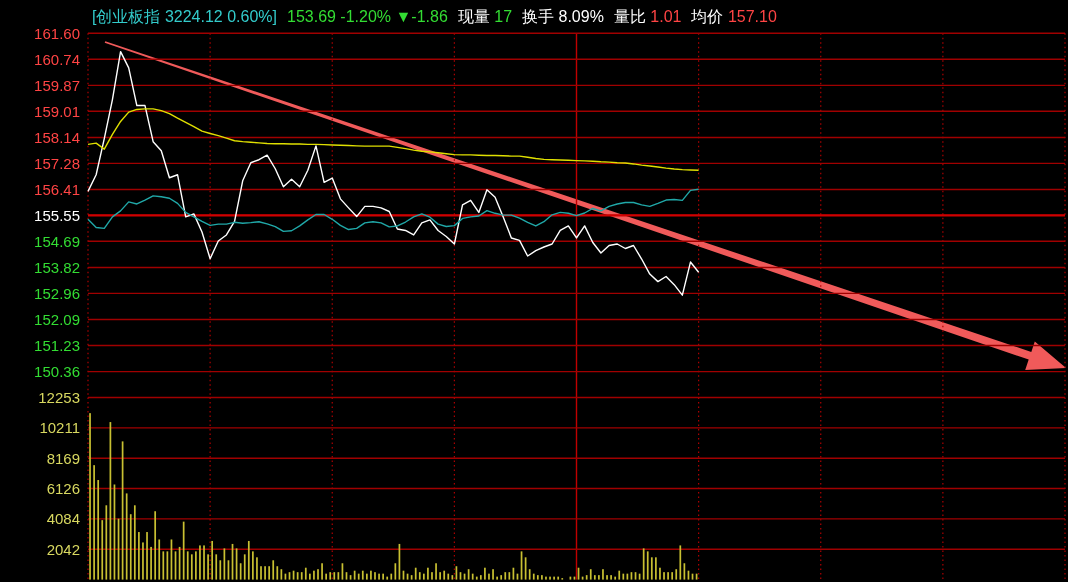 The image size is (1068, 582). What do you see at coordinates (57, 320) in the screenshot?
I see `y-tick-label: 152.09` at bounding box center [57, 320].